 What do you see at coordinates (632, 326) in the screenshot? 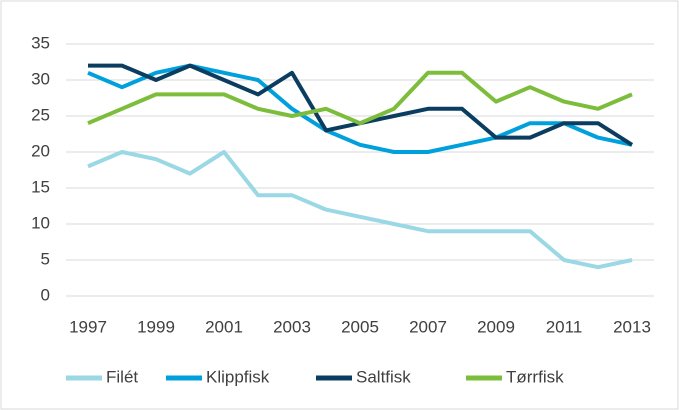
I see `x-tick-label: 2013` at bounding box center [632, 326].